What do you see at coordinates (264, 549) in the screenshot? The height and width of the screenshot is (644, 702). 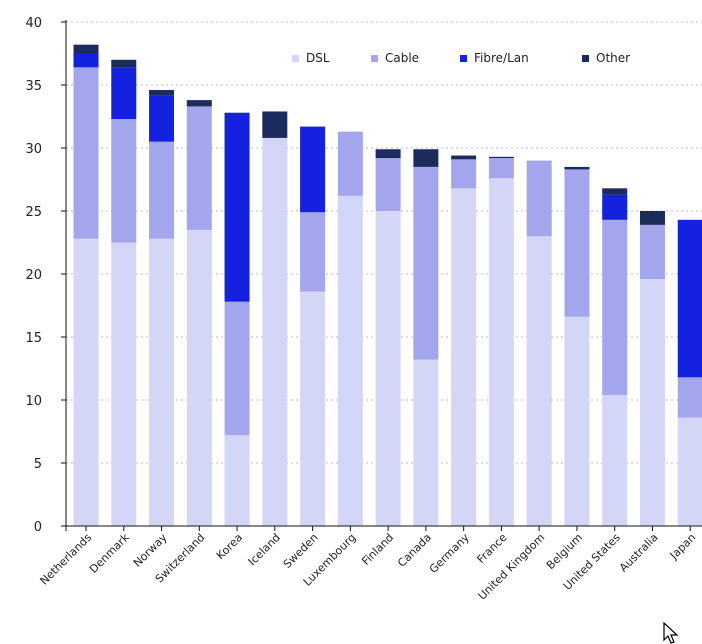 I see `x-tick-label: Iceland` at bounding box center [264, 549].